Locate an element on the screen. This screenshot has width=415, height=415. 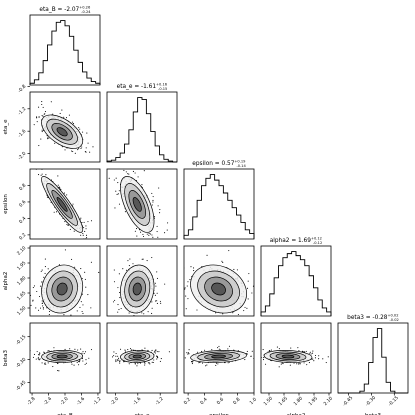
y-tick-label: -1.6 is located at coordinates (22, 133).